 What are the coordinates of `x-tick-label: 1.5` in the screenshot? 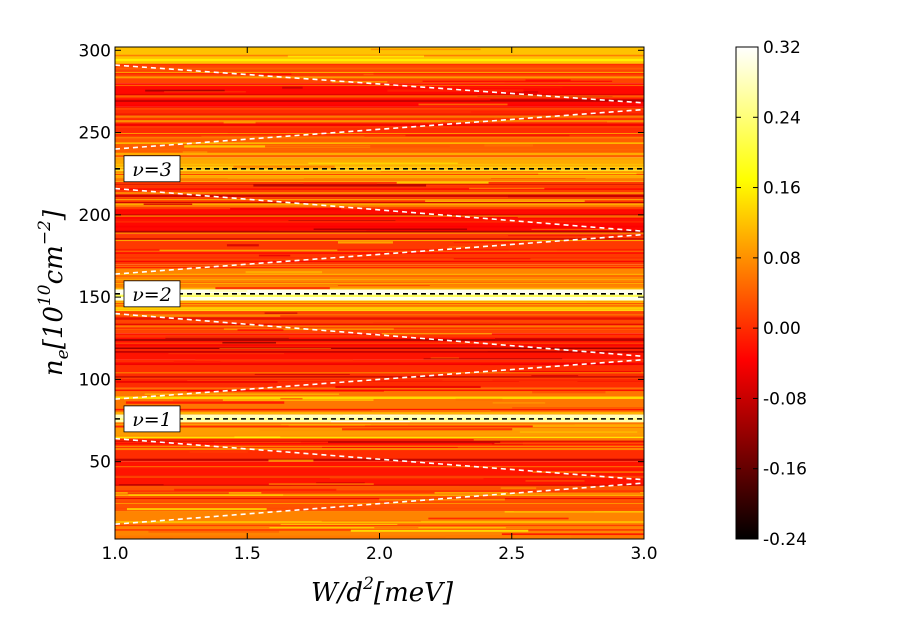 It's located at (247, 554).